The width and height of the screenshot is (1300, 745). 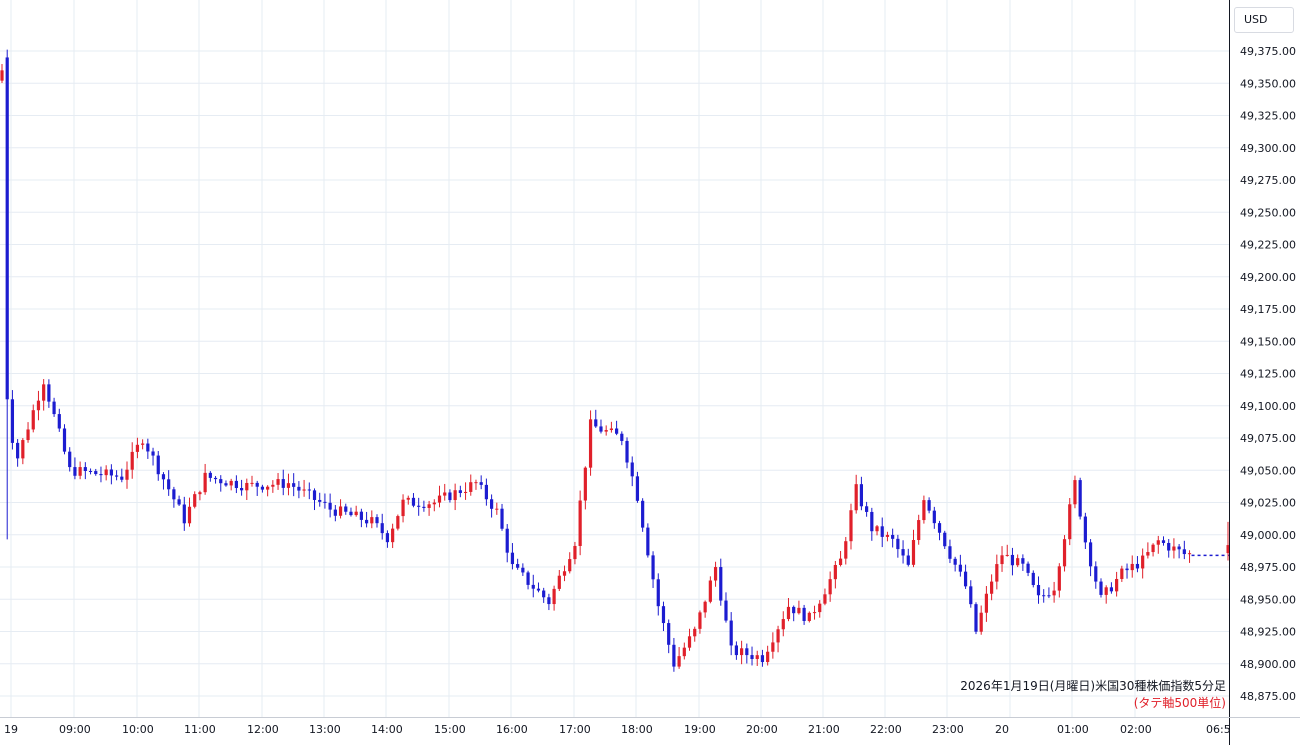 I want to click on y-tick-label: 48,900.00, so click(x=1268, y=664).